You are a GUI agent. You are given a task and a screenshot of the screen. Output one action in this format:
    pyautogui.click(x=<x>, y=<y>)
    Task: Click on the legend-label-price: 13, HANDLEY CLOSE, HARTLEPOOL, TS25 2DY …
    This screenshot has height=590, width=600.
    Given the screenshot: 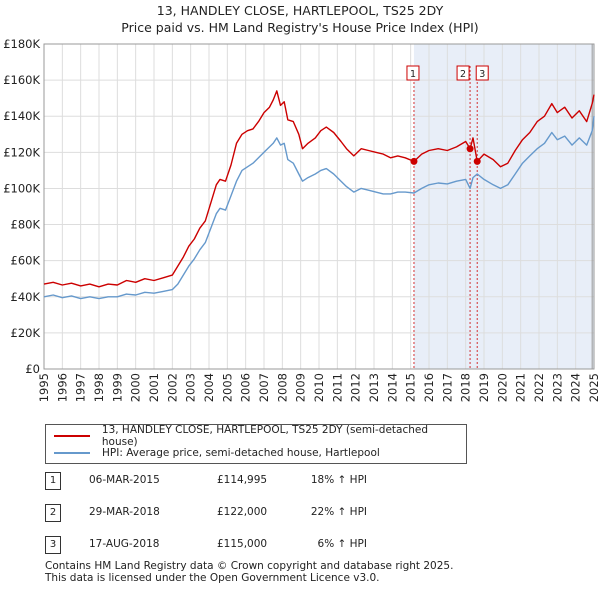 What is the action you would take?
    pyautogui.click(x=265, y=436)
    